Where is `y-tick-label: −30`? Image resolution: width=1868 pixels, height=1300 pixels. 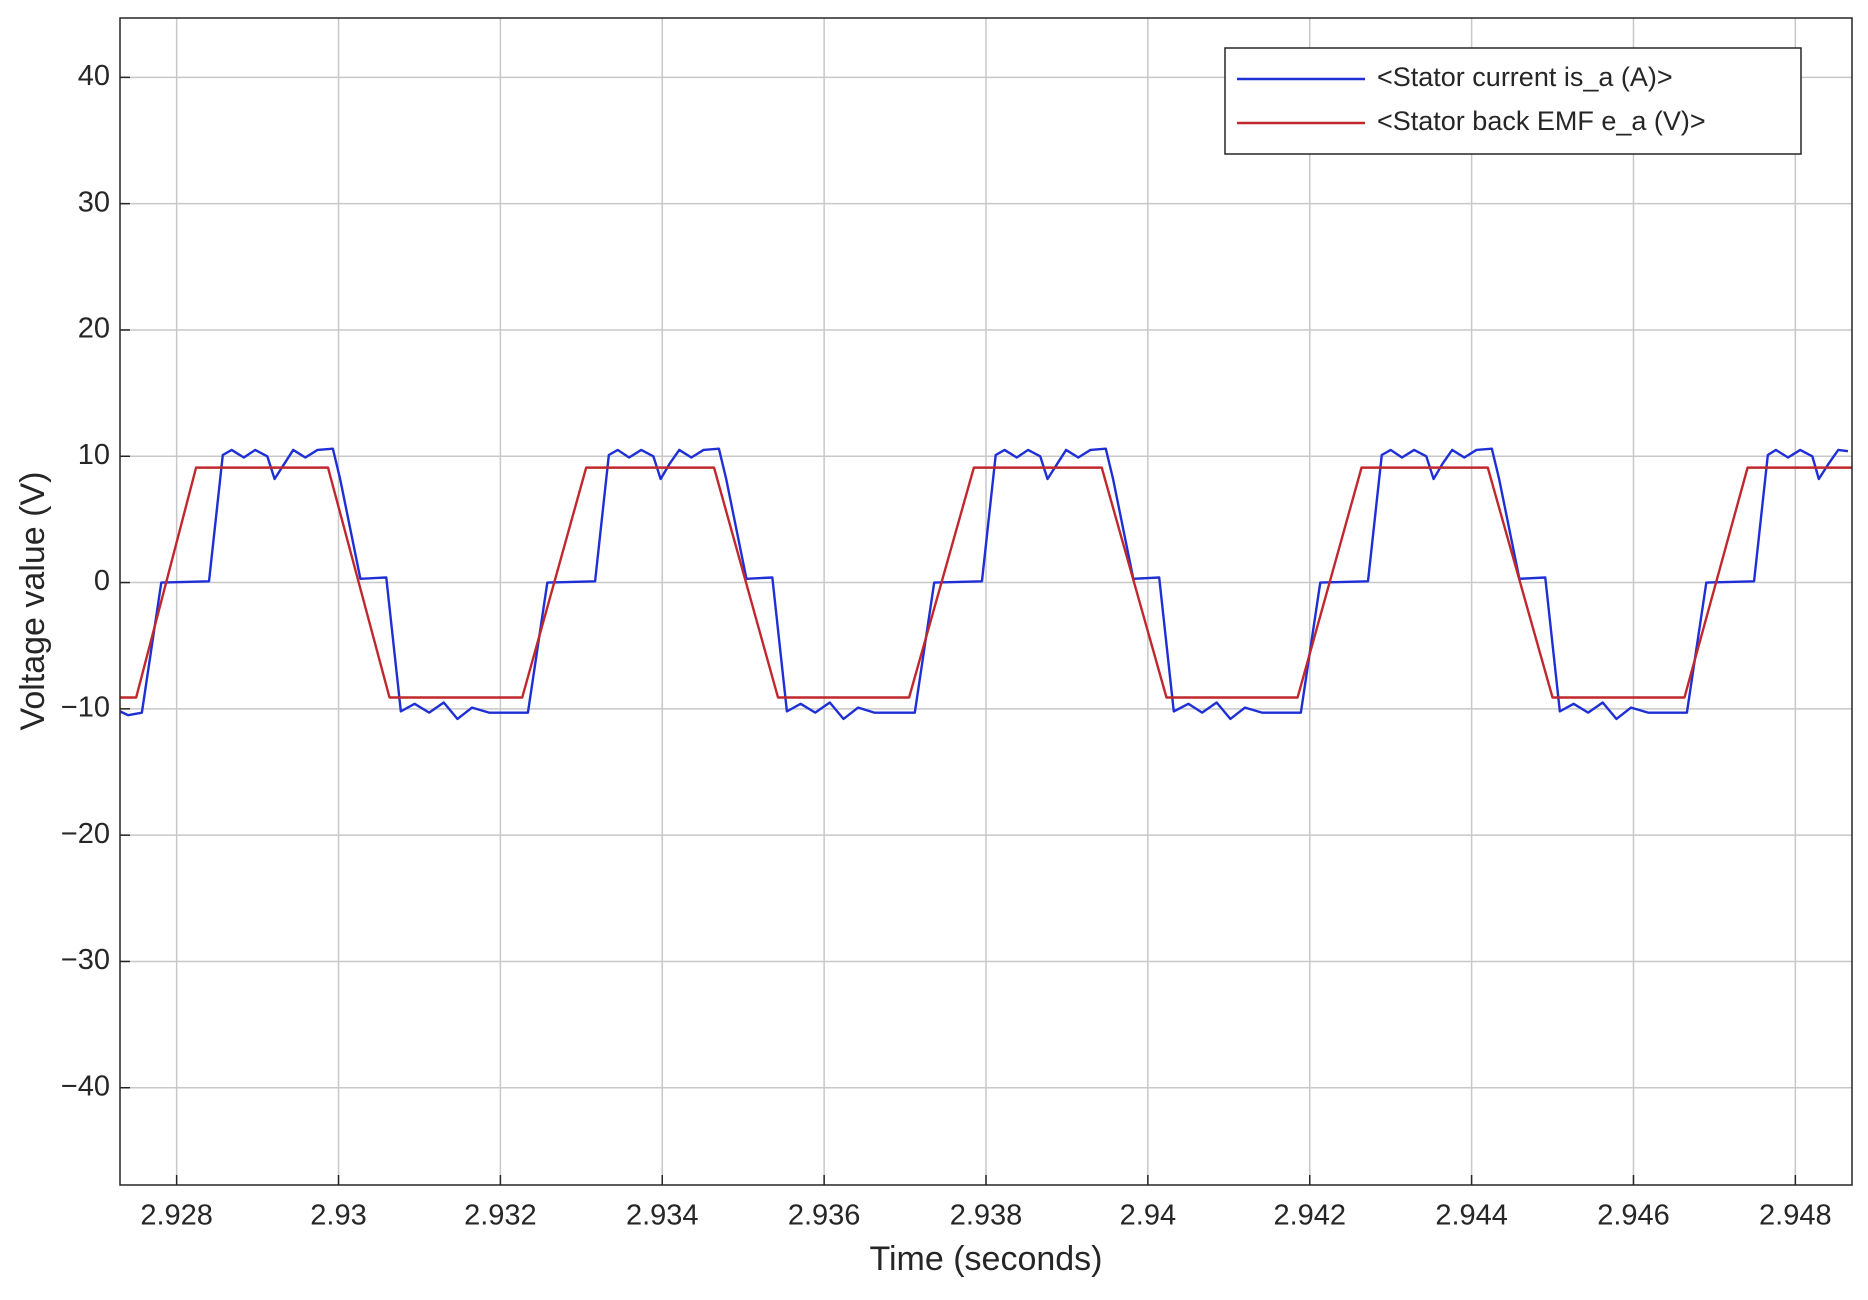
y-tick-label: −30 is located at coordinates (85, 960).